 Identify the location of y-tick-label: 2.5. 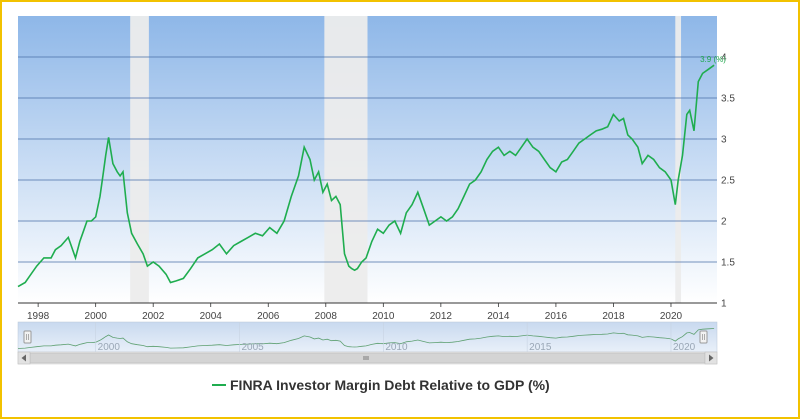
(728, 181).